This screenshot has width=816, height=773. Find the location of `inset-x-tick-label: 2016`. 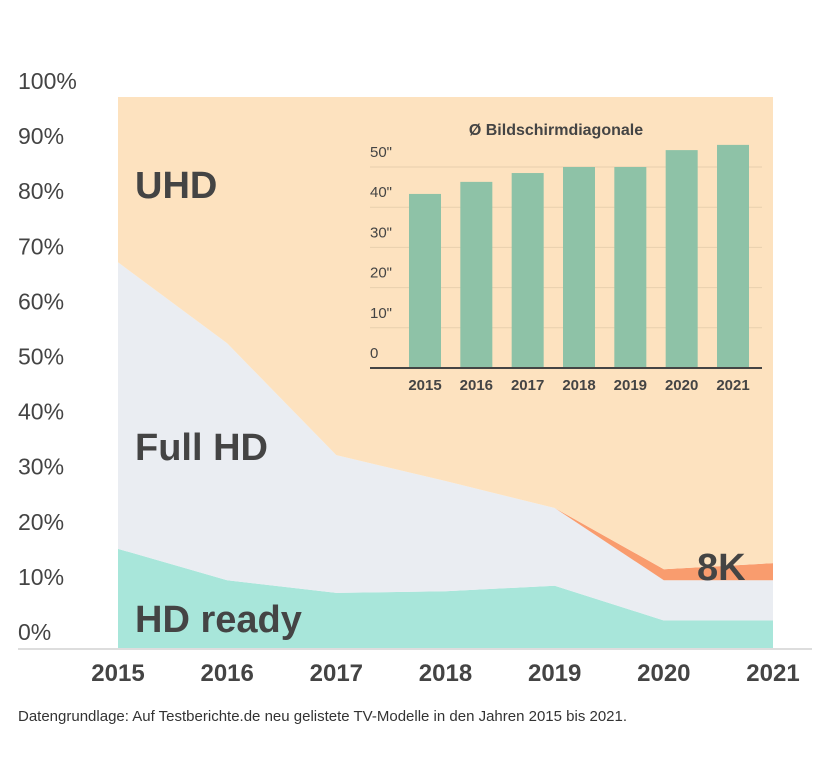

inset-x-tick-label: 2016 is located at coordinates (476, 385).